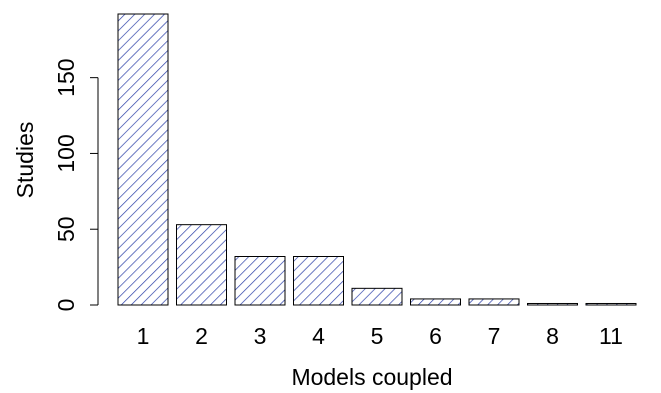 The image size is (661, 393). I want to click on x-tick-label: 8, so click(552, 336).